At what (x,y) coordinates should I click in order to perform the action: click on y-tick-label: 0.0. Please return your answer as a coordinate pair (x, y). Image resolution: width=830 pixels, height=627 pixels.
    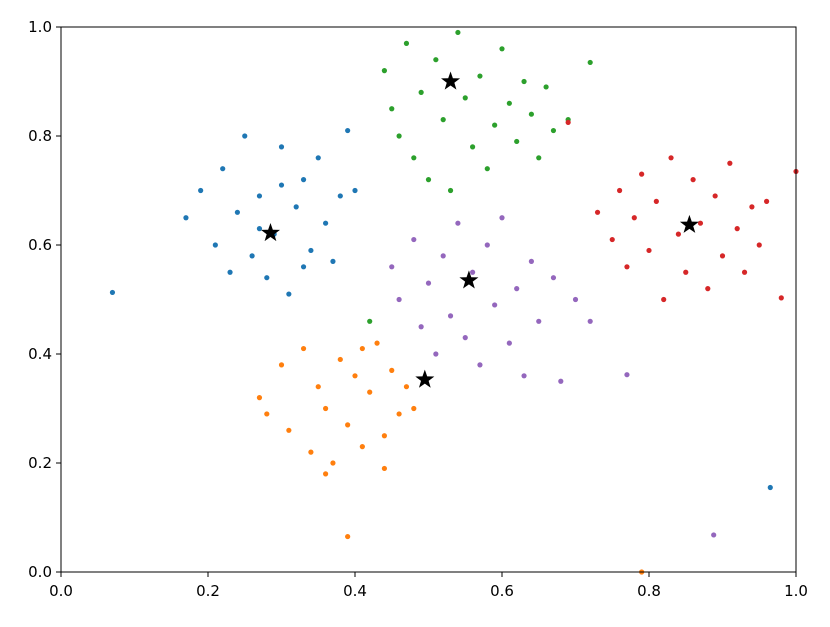
    Looking at the image, I should click on (40, 572).